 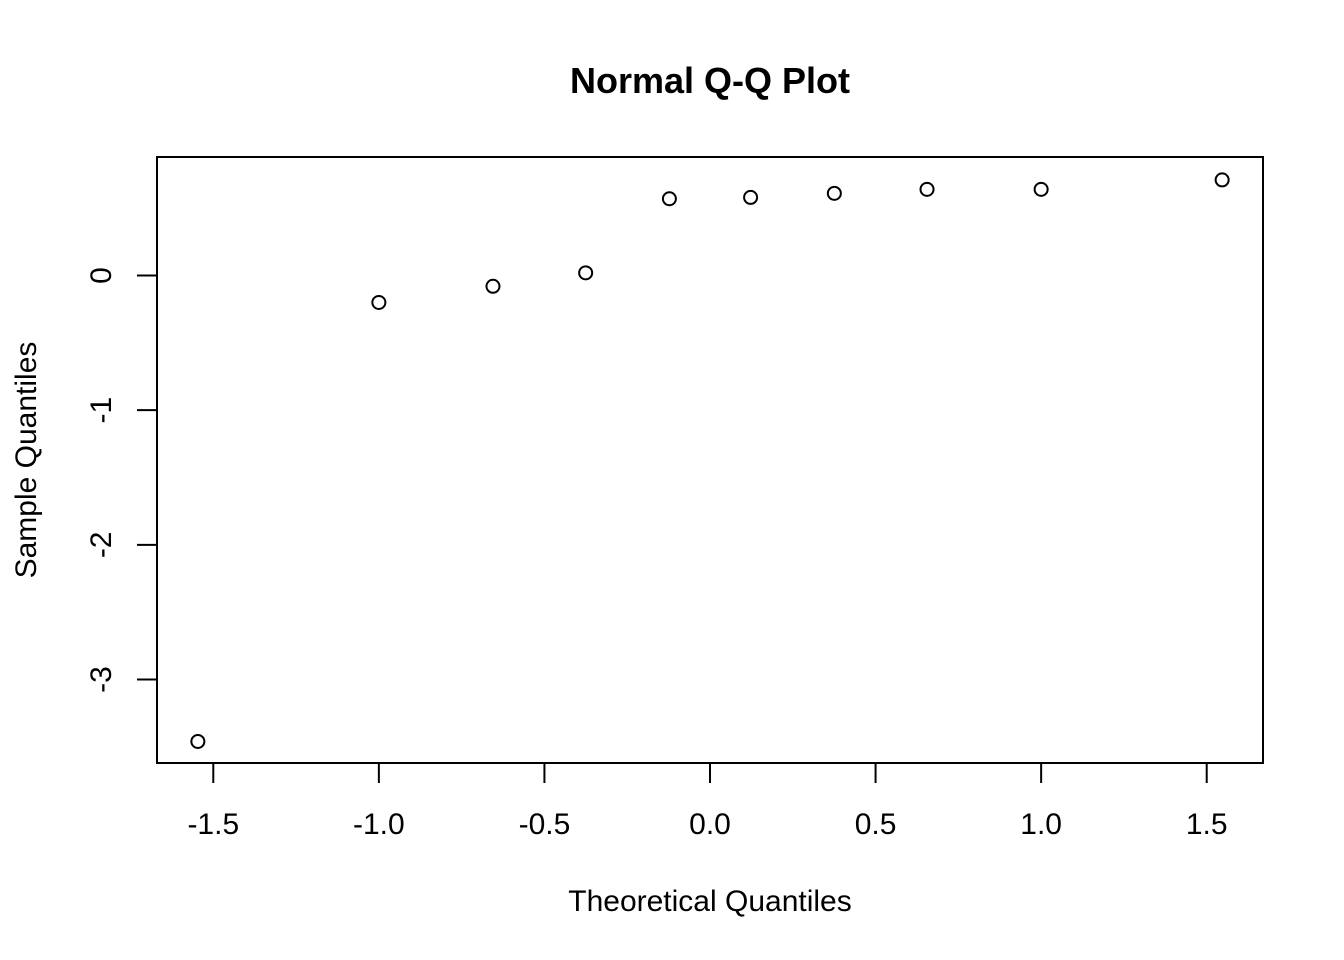 What do you see at coordinates (545, 824) in the screenshot?
I see `x-tick-label: -0.5` at bounding box center [545, 824].